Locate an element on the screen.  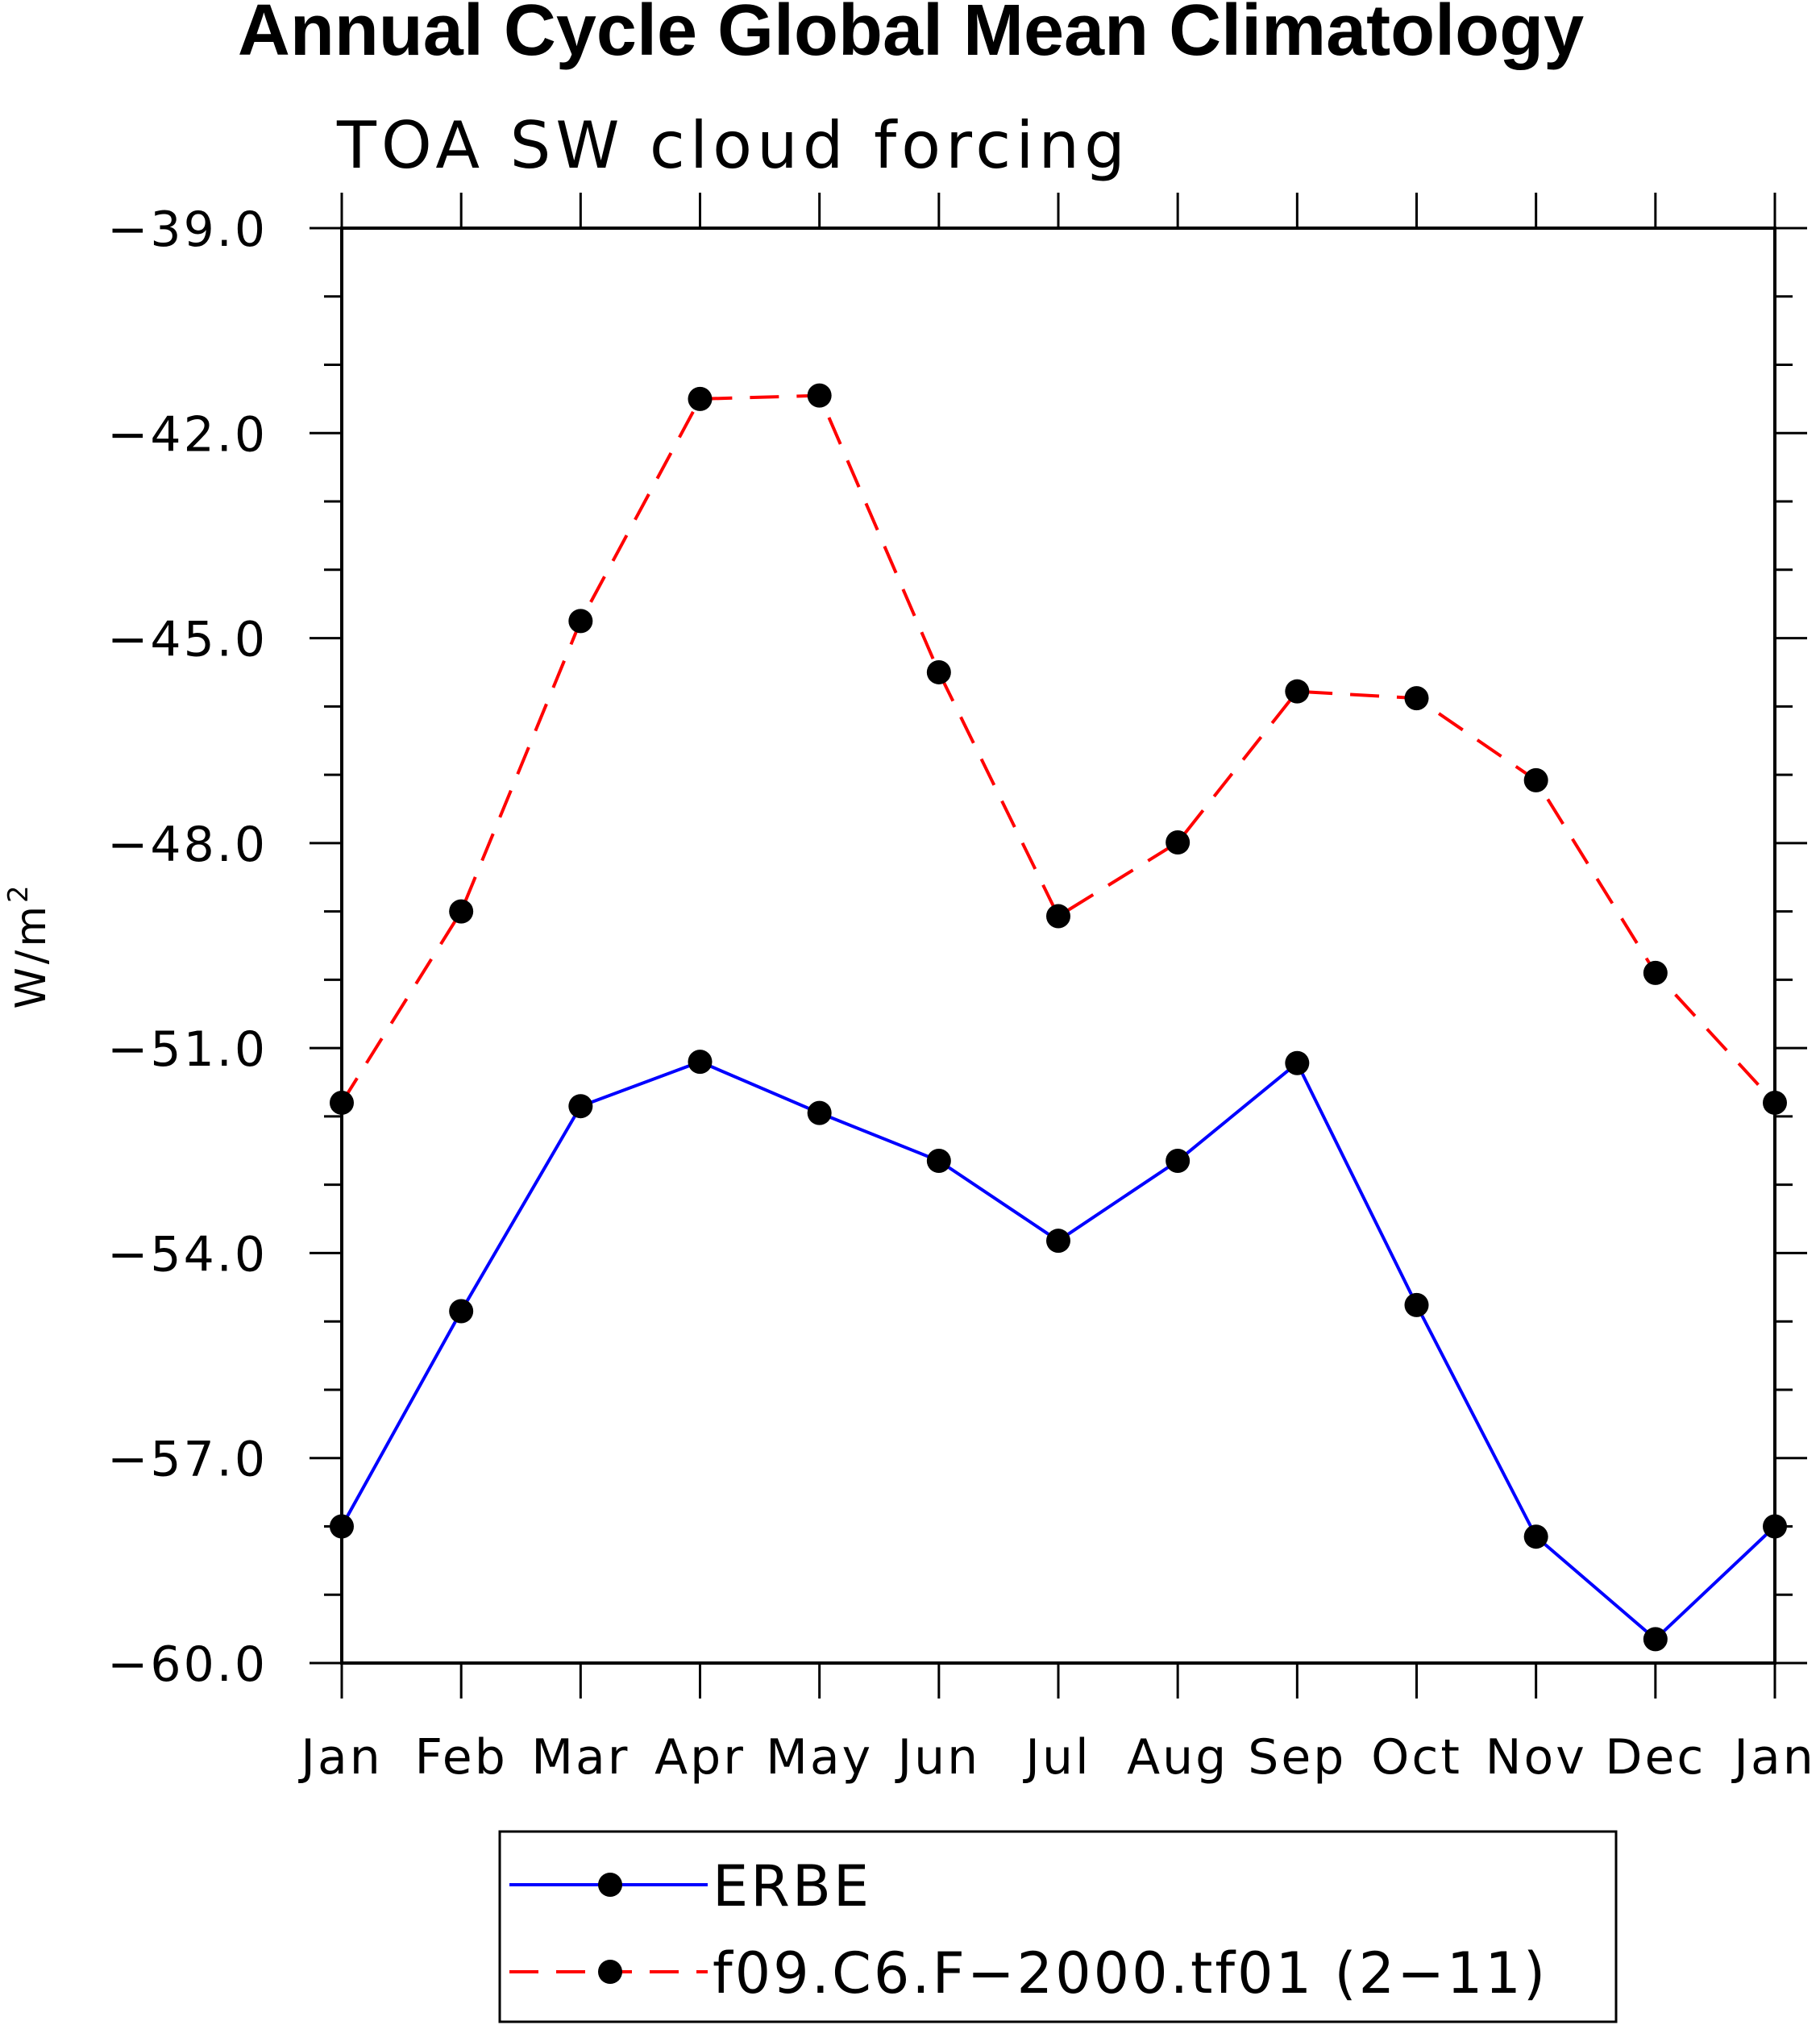
legend: ERBE f09.C6.F−2000.tf01 (2−11) is located at coordinates (1028, 1929).